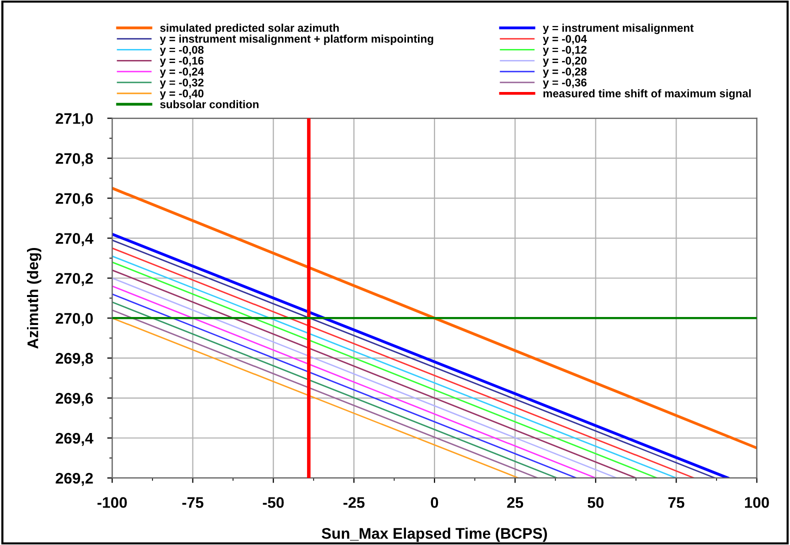 The image size is (790, 545). I want to click on x-tick-label: -50, so click(273, 502).